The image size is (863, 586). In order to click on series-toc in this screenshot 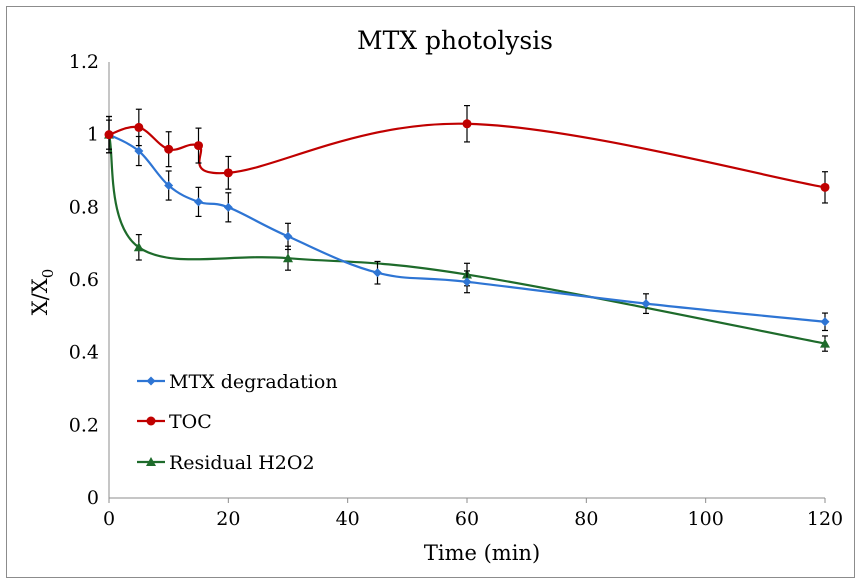, I will do `click(467, 154)`.